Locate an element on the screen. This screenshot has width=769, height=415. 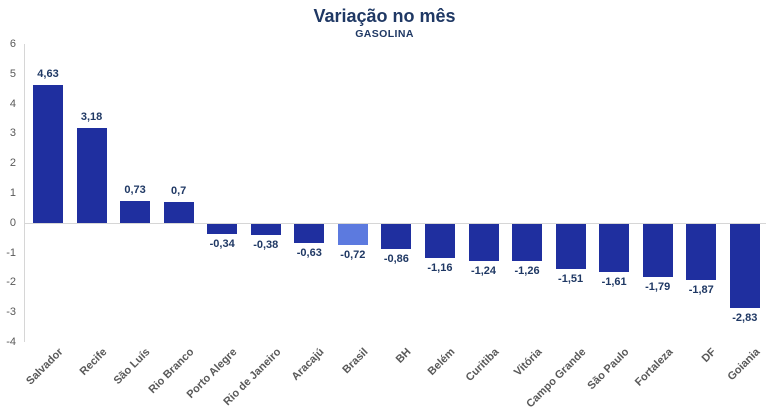
y-axis-tick-label: -4 is located at coordinates (11, 342).